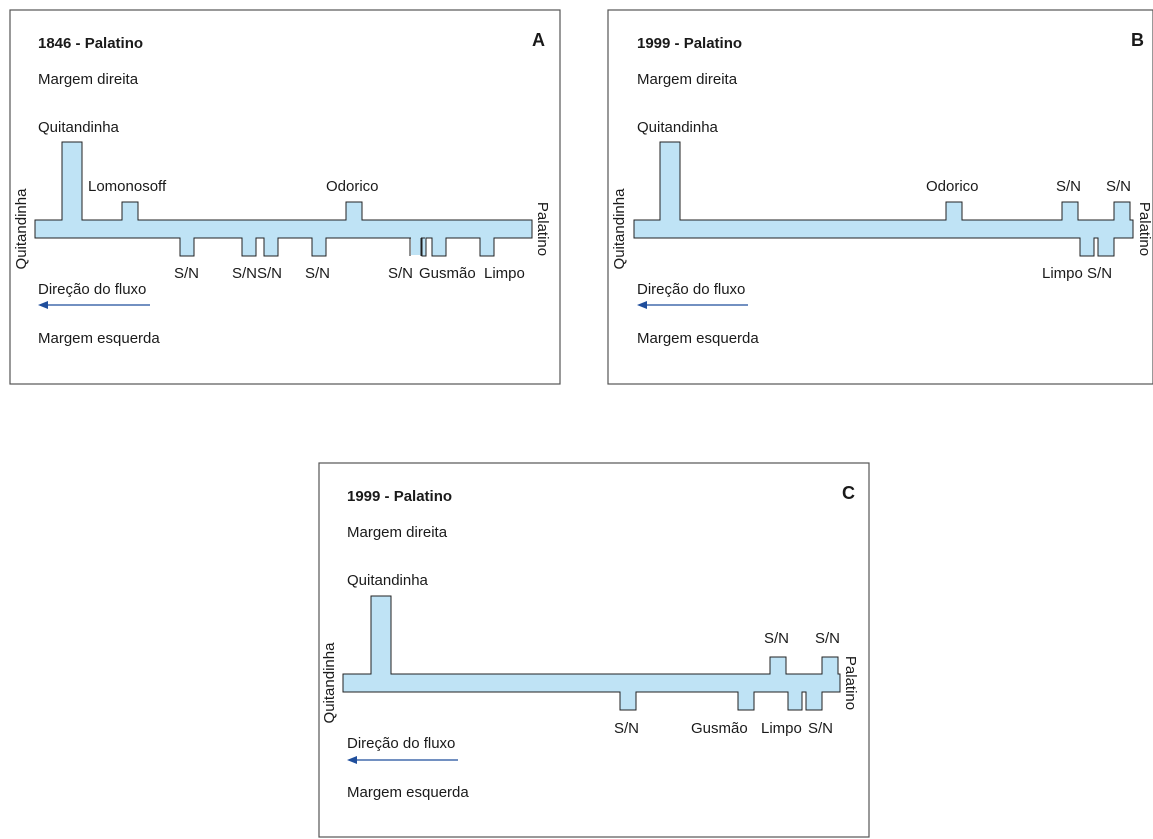  What do you see at coordinates (21, 229) in the screenshot?
I see `panel-a-start-label: Quitandinha` at bounding box center [21, 229].